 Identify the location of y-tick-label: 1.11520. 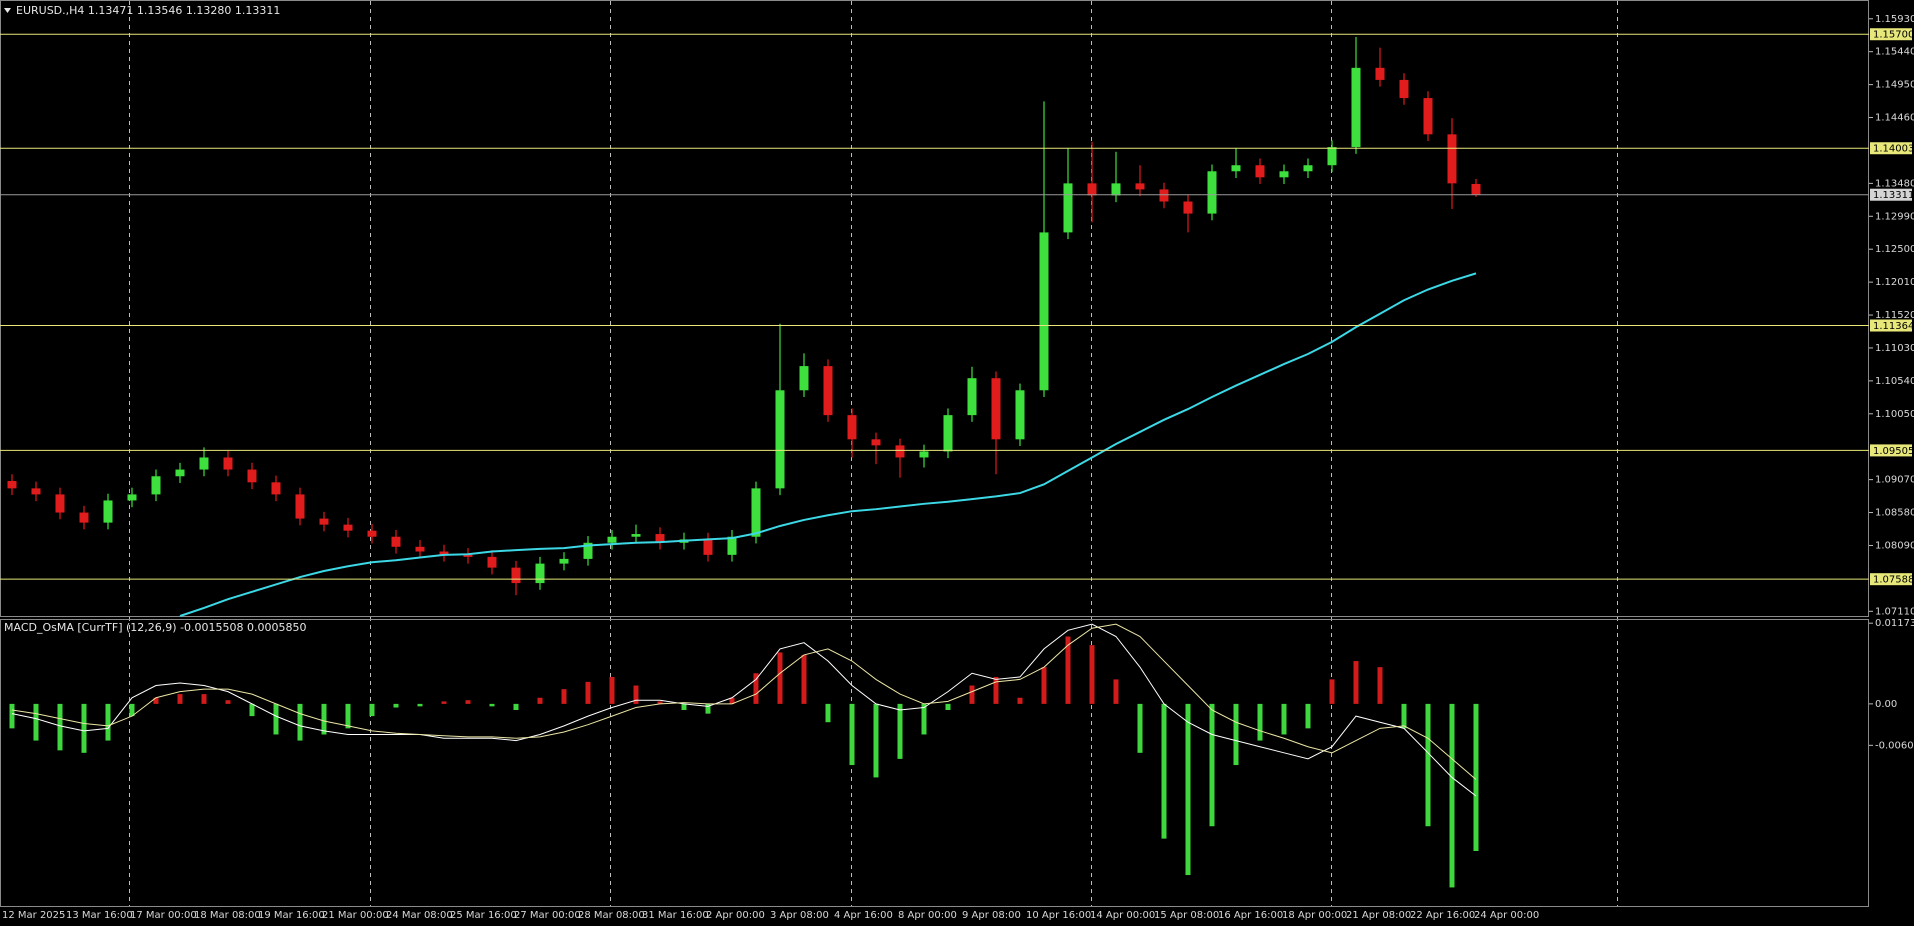
(1894, 315).